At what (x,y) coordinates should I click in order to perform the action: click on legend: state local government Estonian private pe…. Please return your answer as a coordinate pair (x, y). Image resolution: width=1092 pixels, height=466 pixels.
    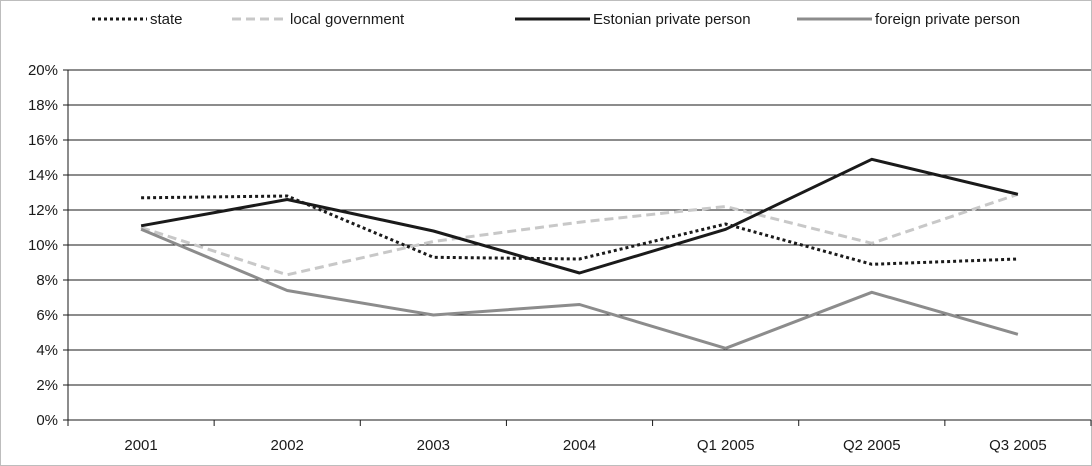
    Looking at the image, I should click on (556, 19).